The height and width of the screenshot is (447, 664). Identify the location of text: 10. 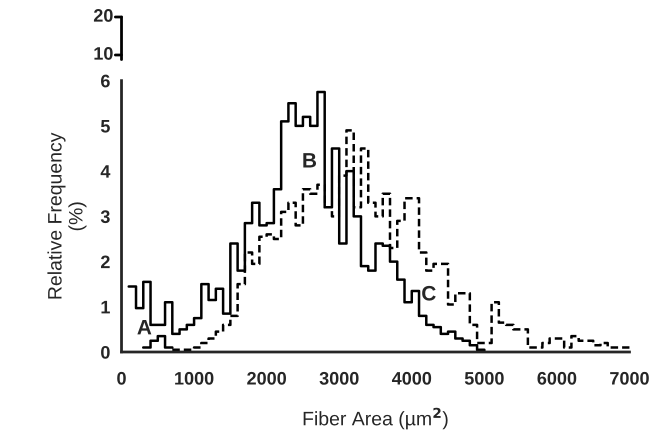
(103, 53).